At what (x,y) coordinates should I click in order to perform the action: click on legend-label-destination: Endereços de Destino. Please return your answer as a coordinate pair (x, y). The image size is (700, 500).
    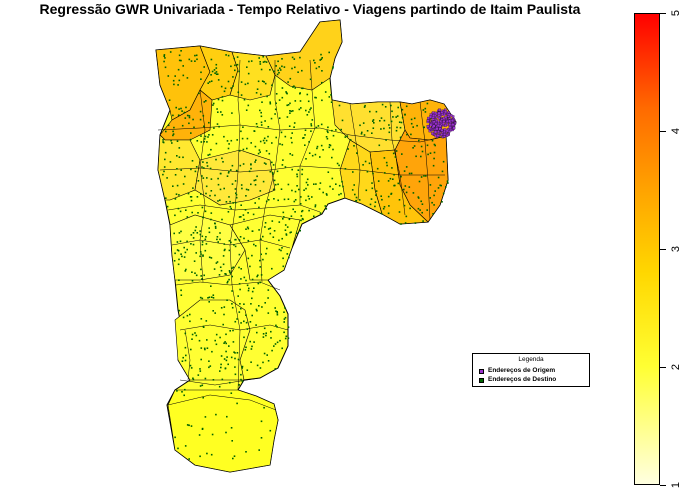
    Looking at the image, I should click on (522, 379).